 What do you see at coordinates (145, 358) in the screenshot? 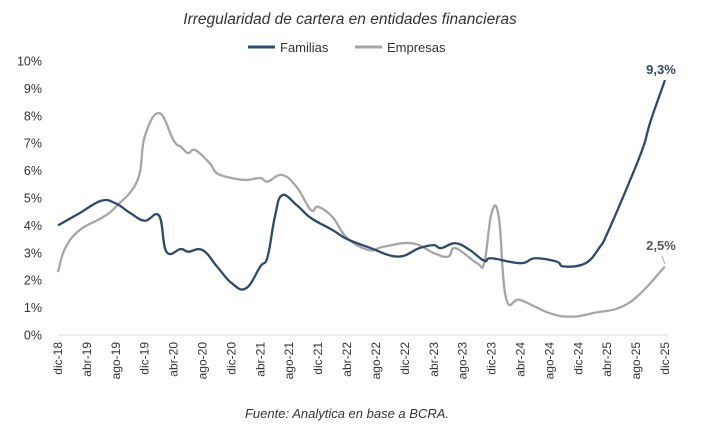
I see `x-tick-label: dic-19` at bounding box center [145, 358].